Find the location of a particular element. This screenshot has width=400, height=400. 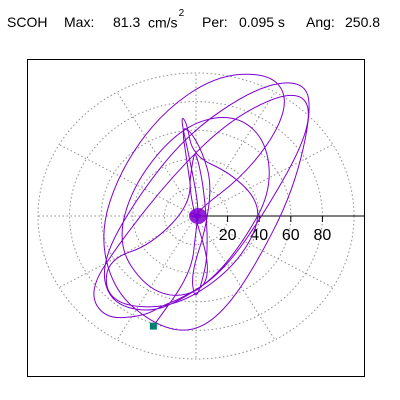

radial-tick-label-60: 60 is located at coordinates (291, 235).